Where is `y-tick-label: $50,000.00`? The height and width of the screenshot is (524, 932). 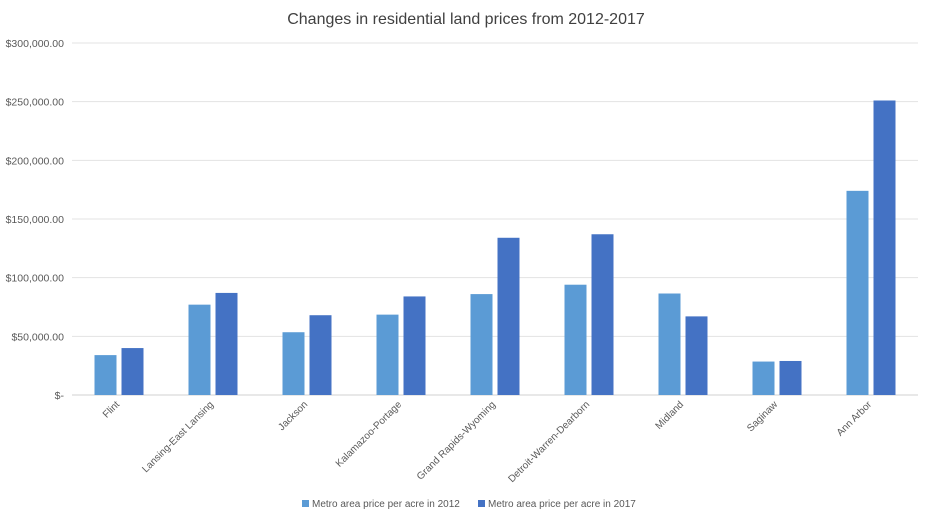 y-tick-label: $50,000.00 is located at coordinates (37, 337).